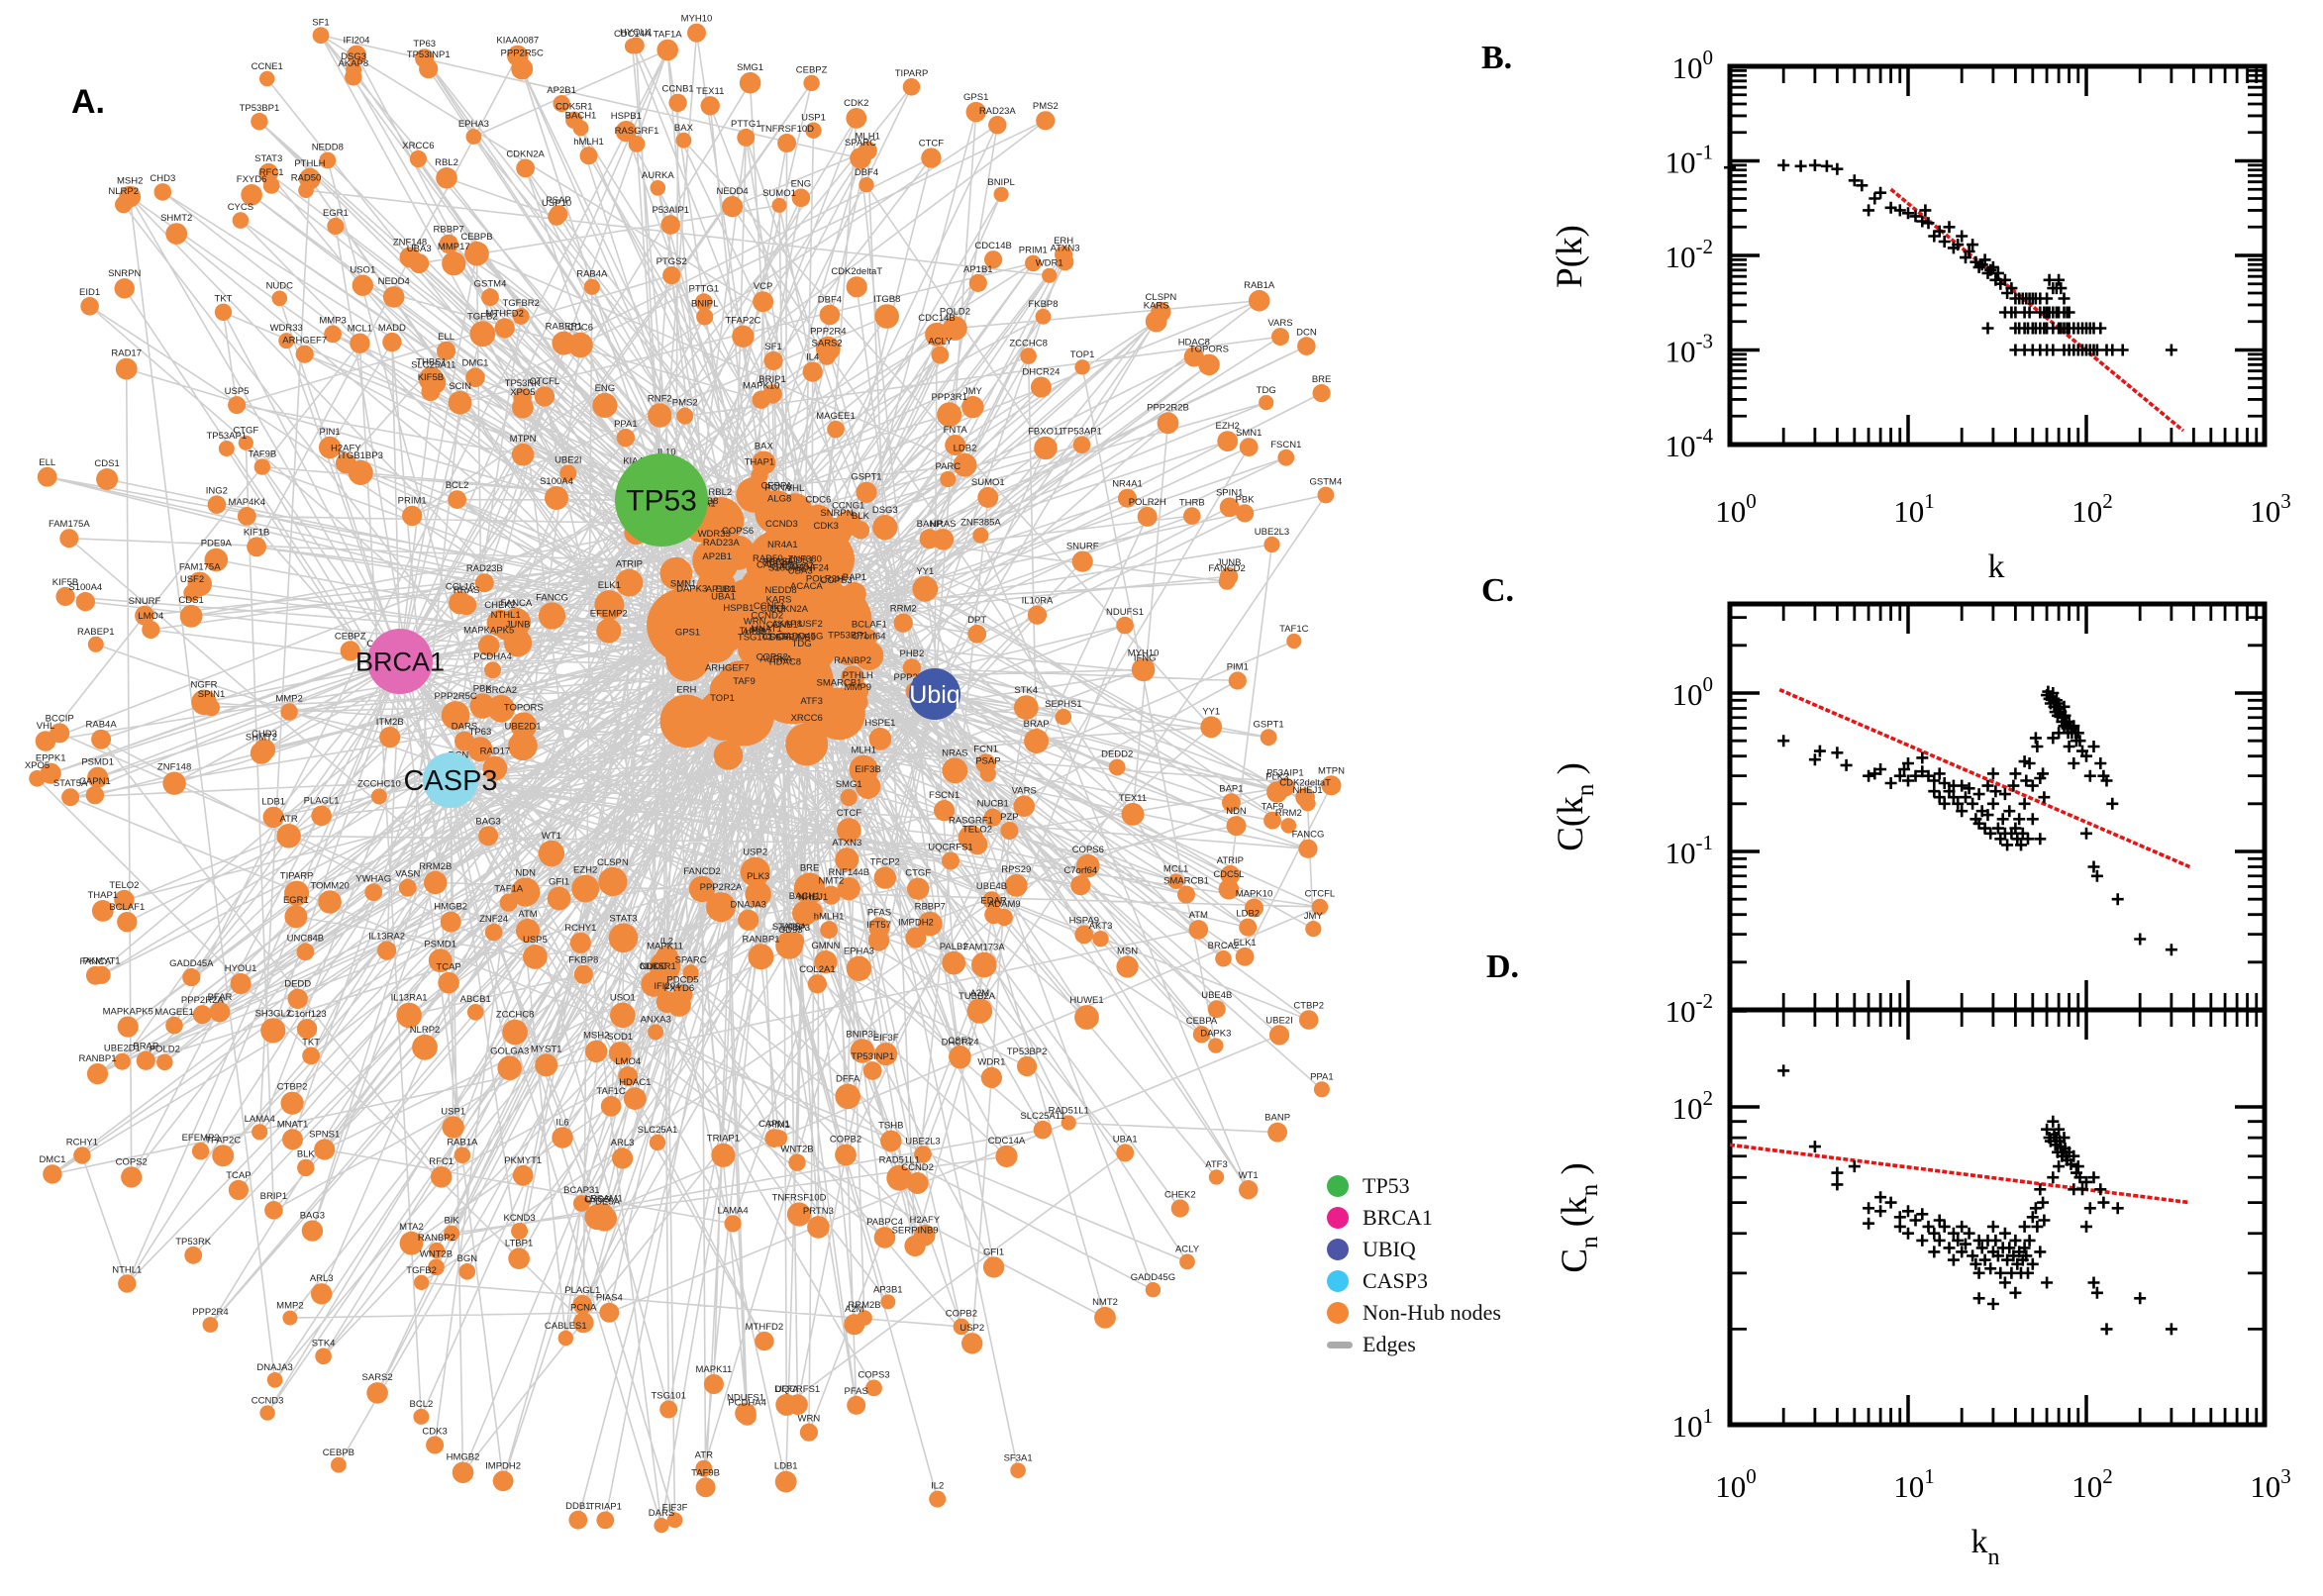  Describe the element at coordinates (262, 454) in the screenshot. I see `node-label: TAF9B` at that location.